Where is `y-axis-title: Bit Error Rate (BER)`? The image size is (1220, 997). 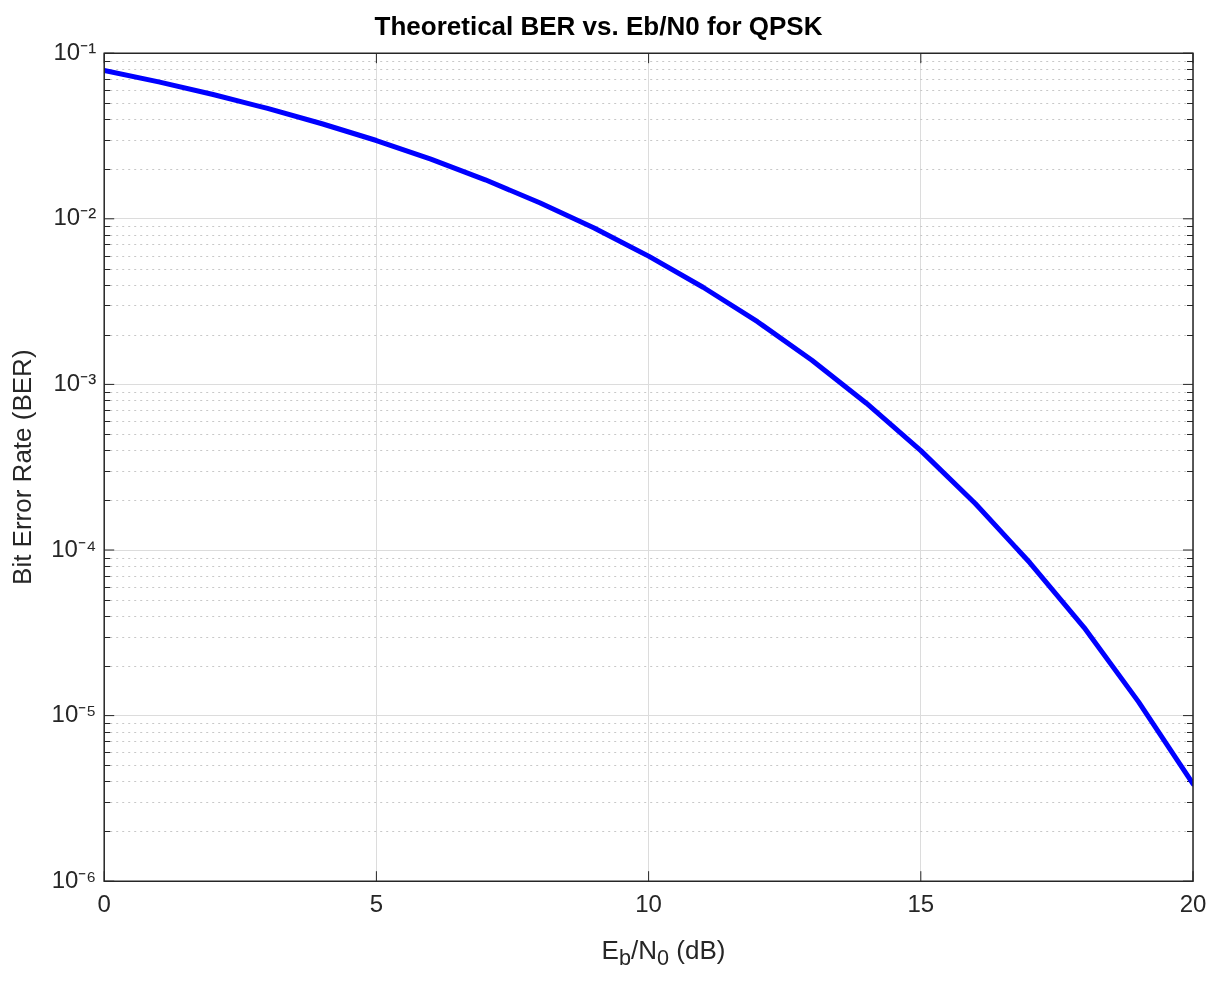
y-axis-title: Bit Error Rate (BER) is located at coordinates (21, 467).